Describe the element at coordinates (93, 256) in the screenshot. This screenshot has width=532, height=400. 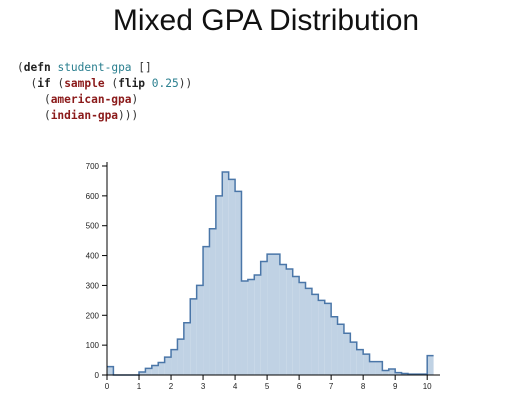
I see `y-tick-label: 400` at that location.